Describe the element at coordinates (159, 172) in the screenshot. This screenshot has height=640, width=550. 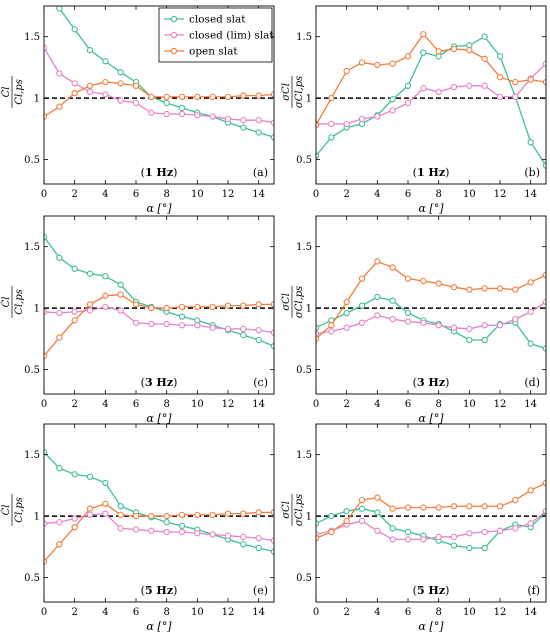
I see `frequency-value: 1 Hz` at that location.